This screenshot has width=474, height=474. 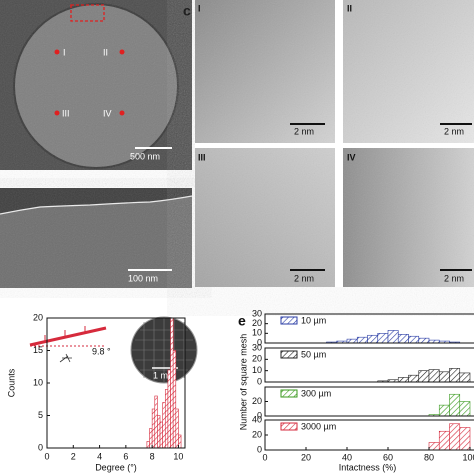 I want to click on scale-bar-label: 100 nm, so click(x=143, y=278).